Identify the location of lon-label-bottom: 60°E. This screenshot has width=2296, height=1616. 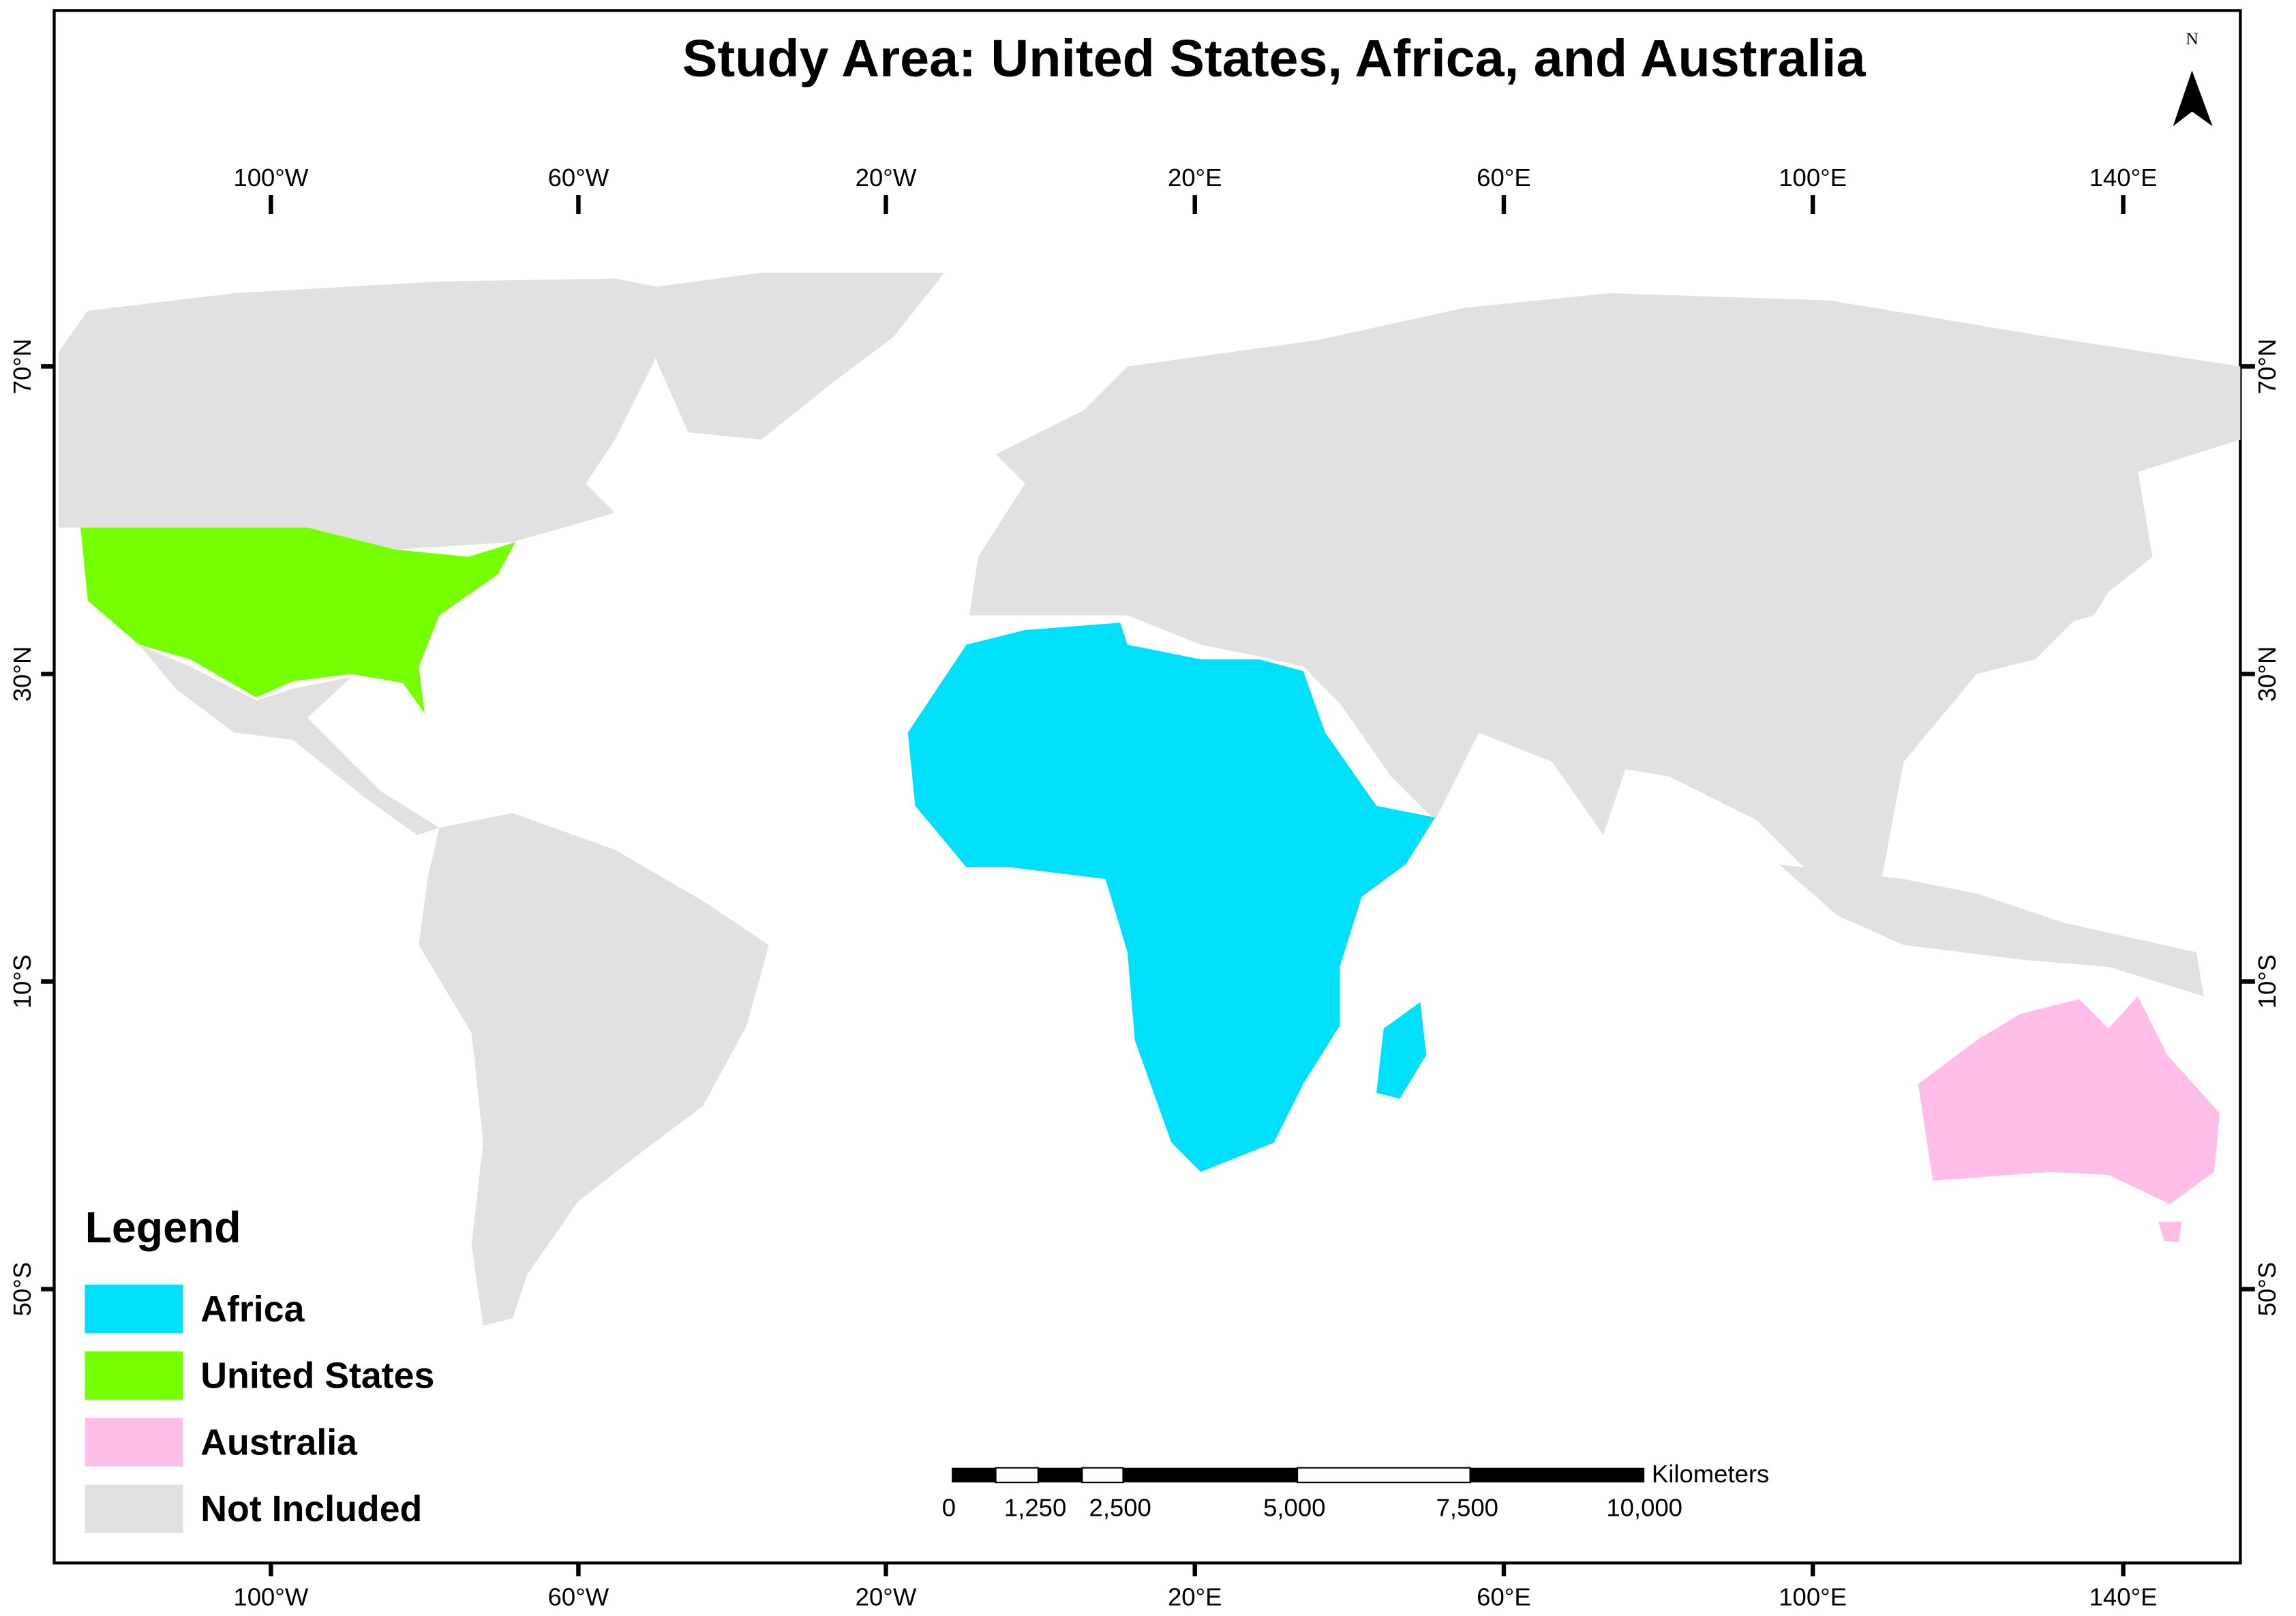
(1504, 1597).